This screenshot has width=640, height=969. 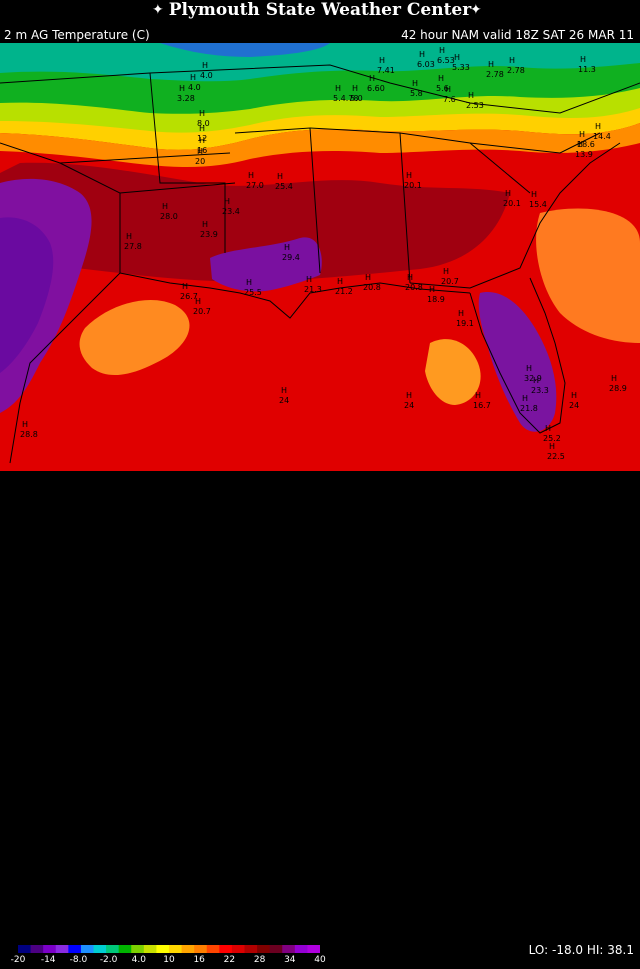 I want to click on station-plot: H5.0, so click(x=356, y=93).